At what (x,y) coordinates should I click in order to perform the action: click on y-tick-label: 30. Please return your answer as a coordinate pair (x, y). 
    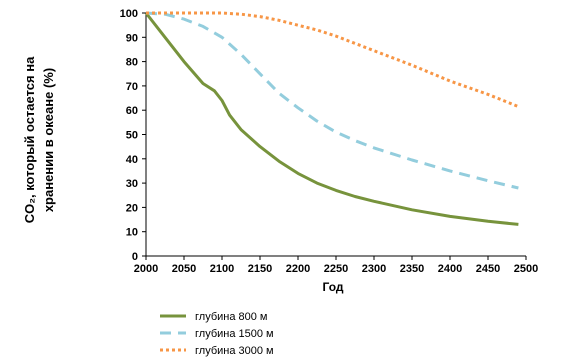
    Looking at the image, I should click on (132, 184).